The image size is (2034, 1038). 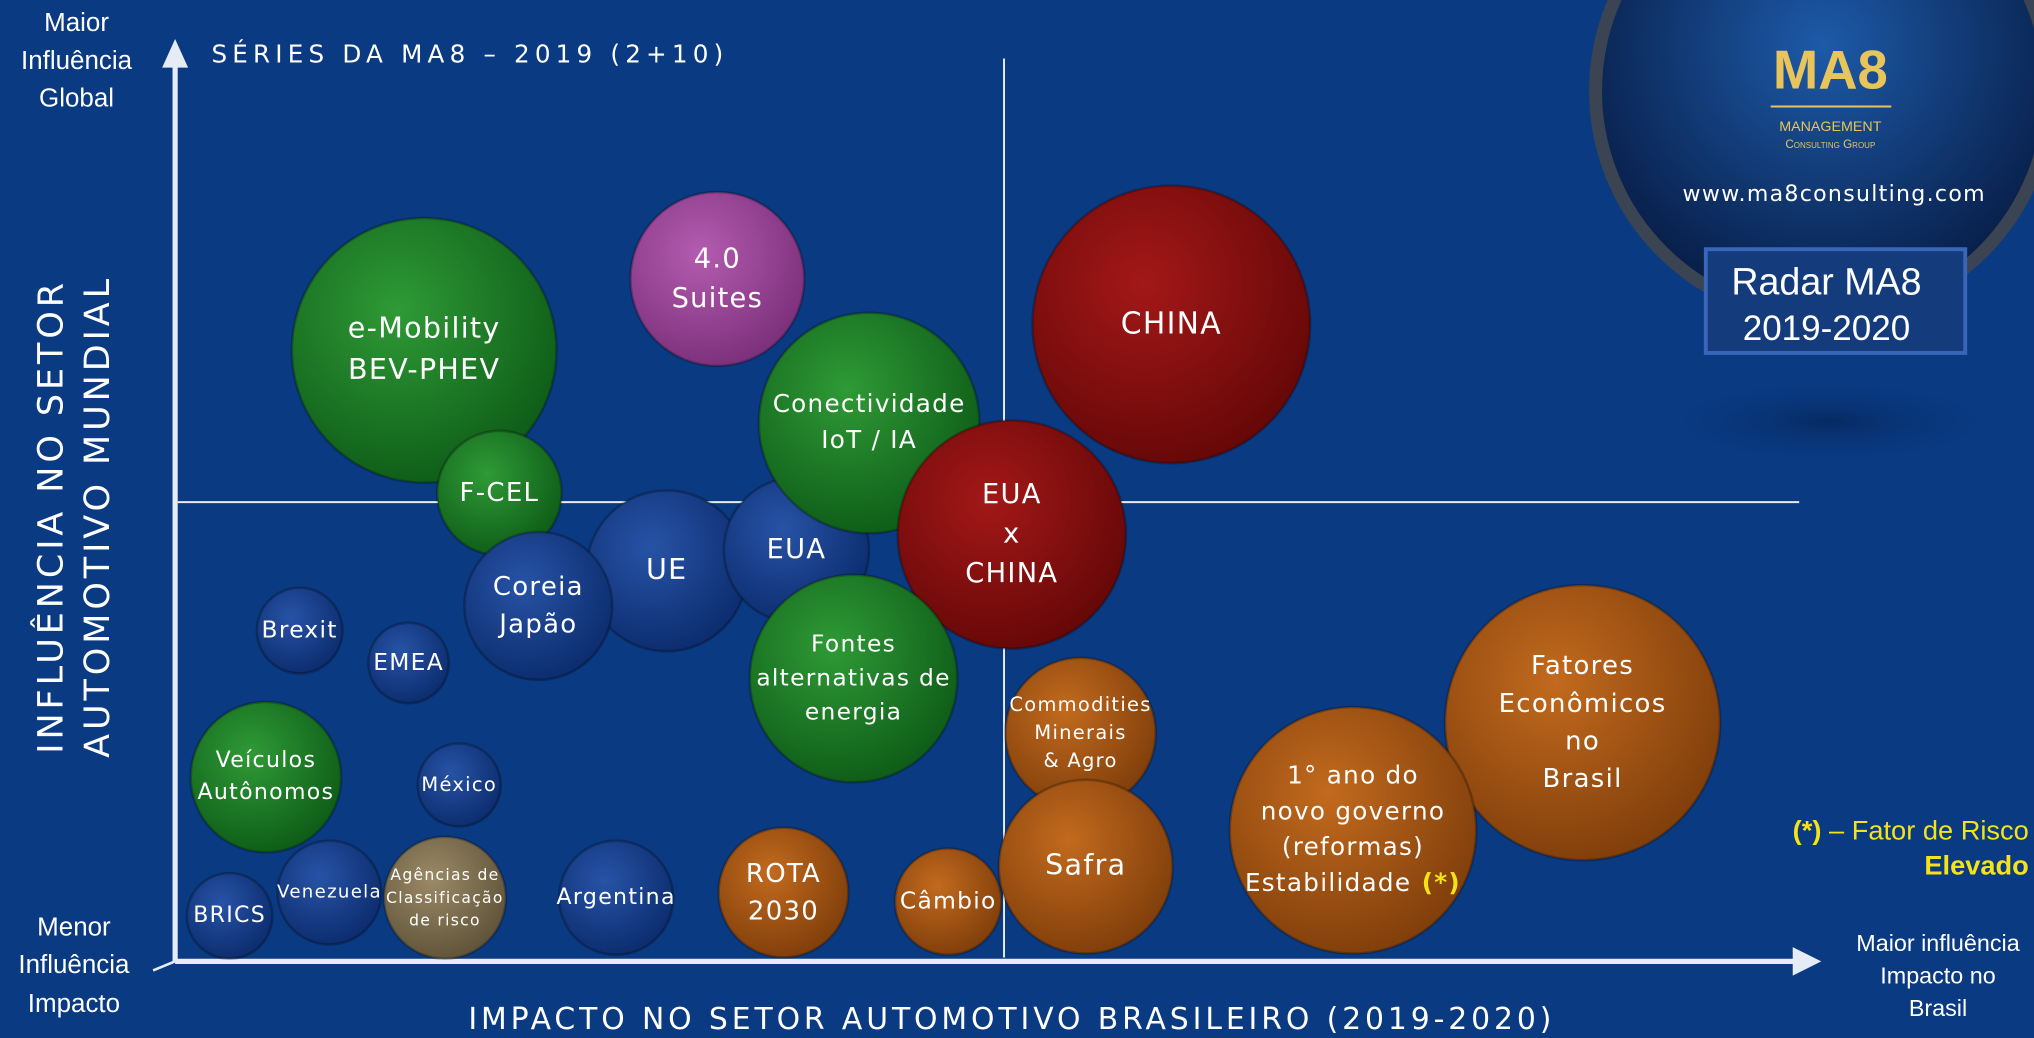 What do you see at coordinates (1976, 864) in the screenshot?
I see `legend-emphasis: Elevado` at bounding box center [1976, 864].